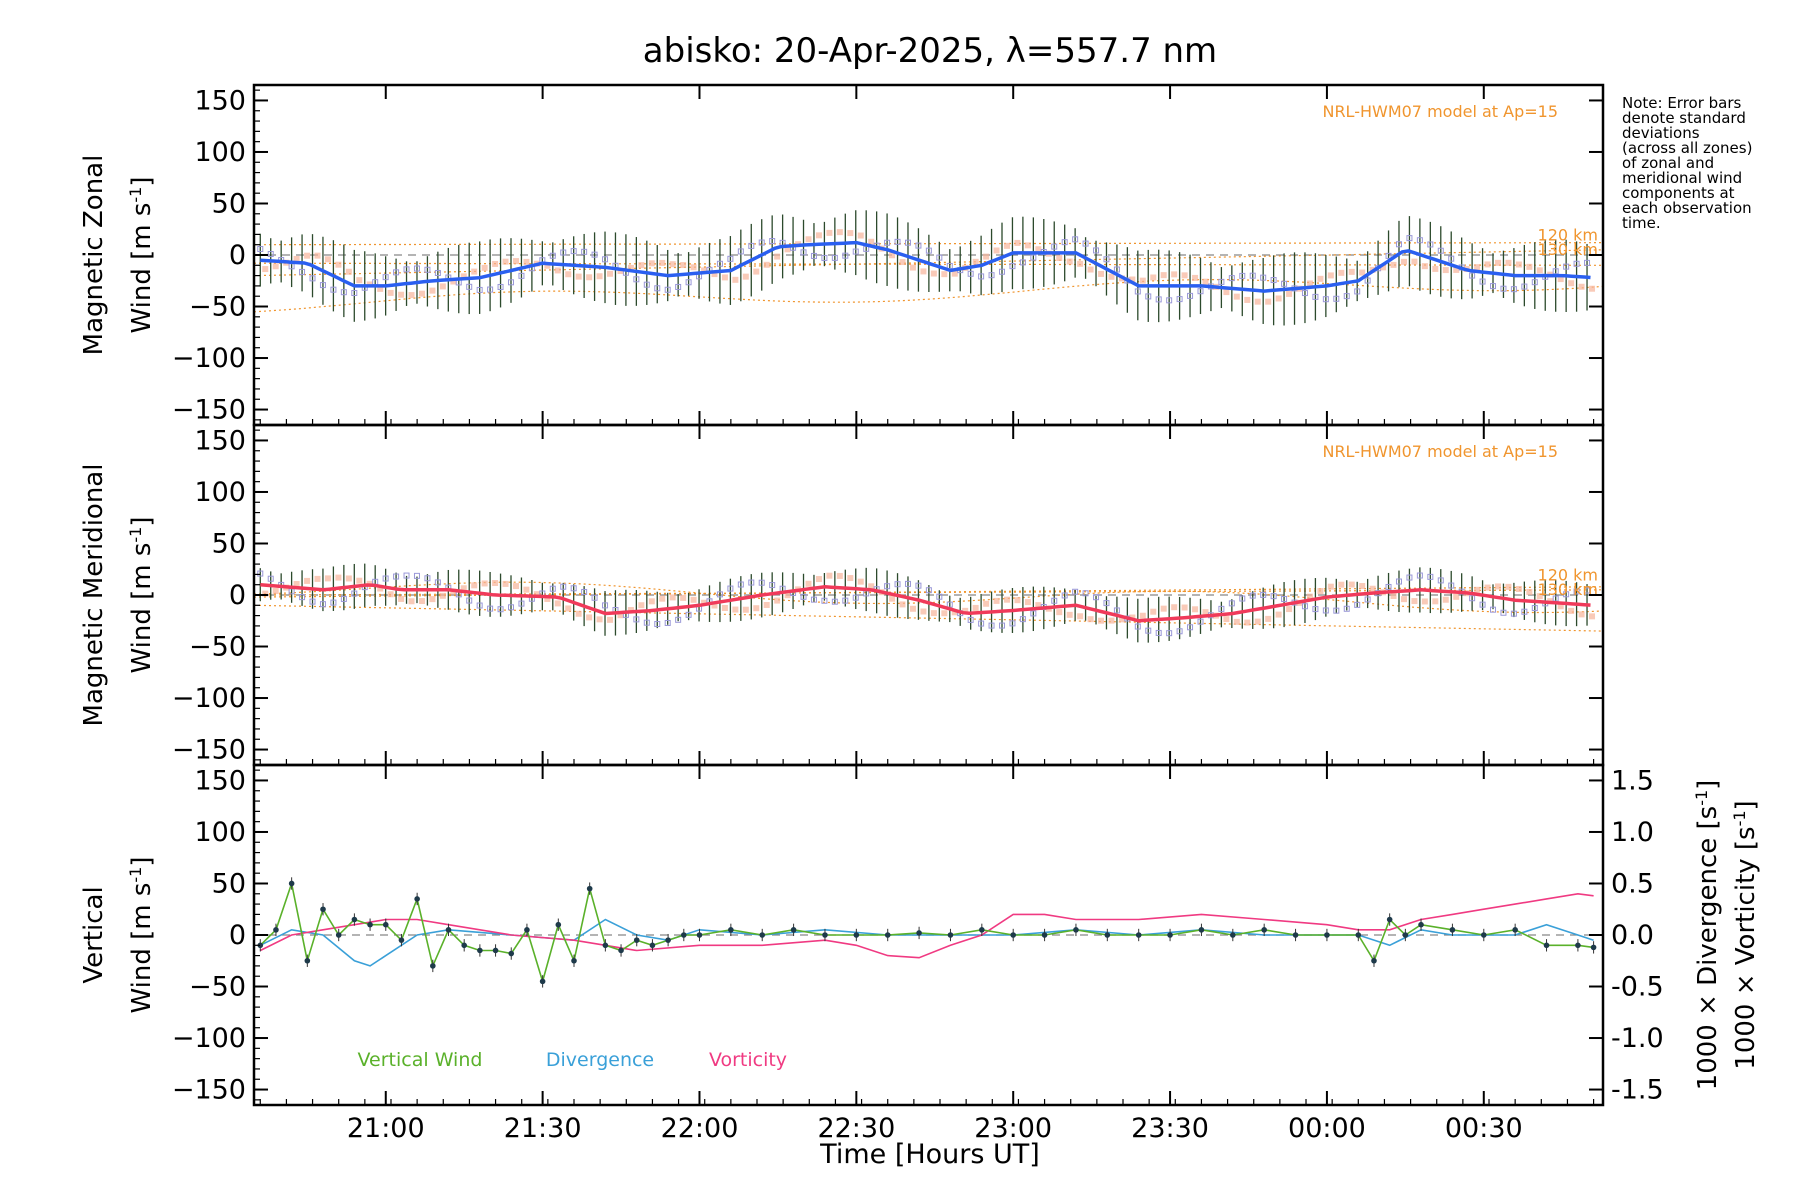 The width and height of the screenshot is (1800, 1200). What do you see at coordinates (1739, 818) in the screenshot?
I see `sup-vort: -1` at bounding box center [1739, 818].